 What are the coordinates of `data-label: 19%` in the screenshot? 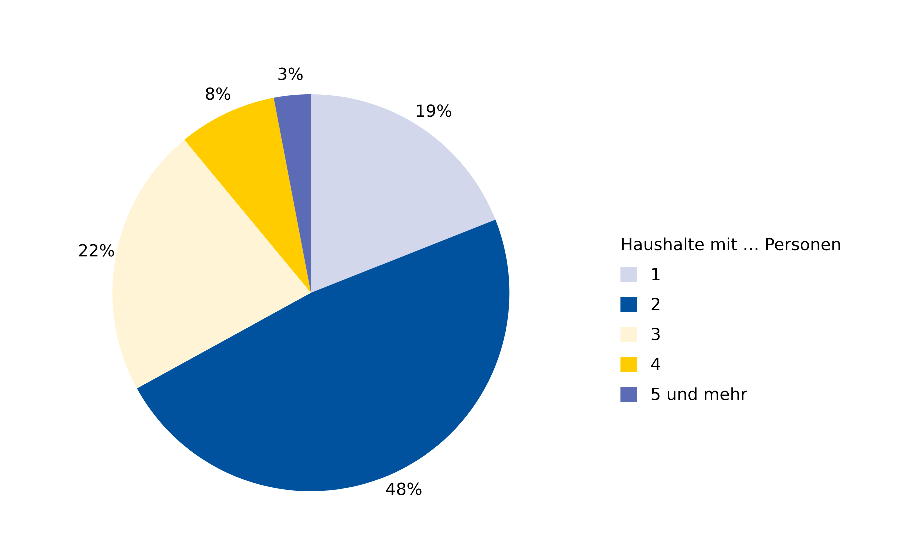 It's located at (434, 111).